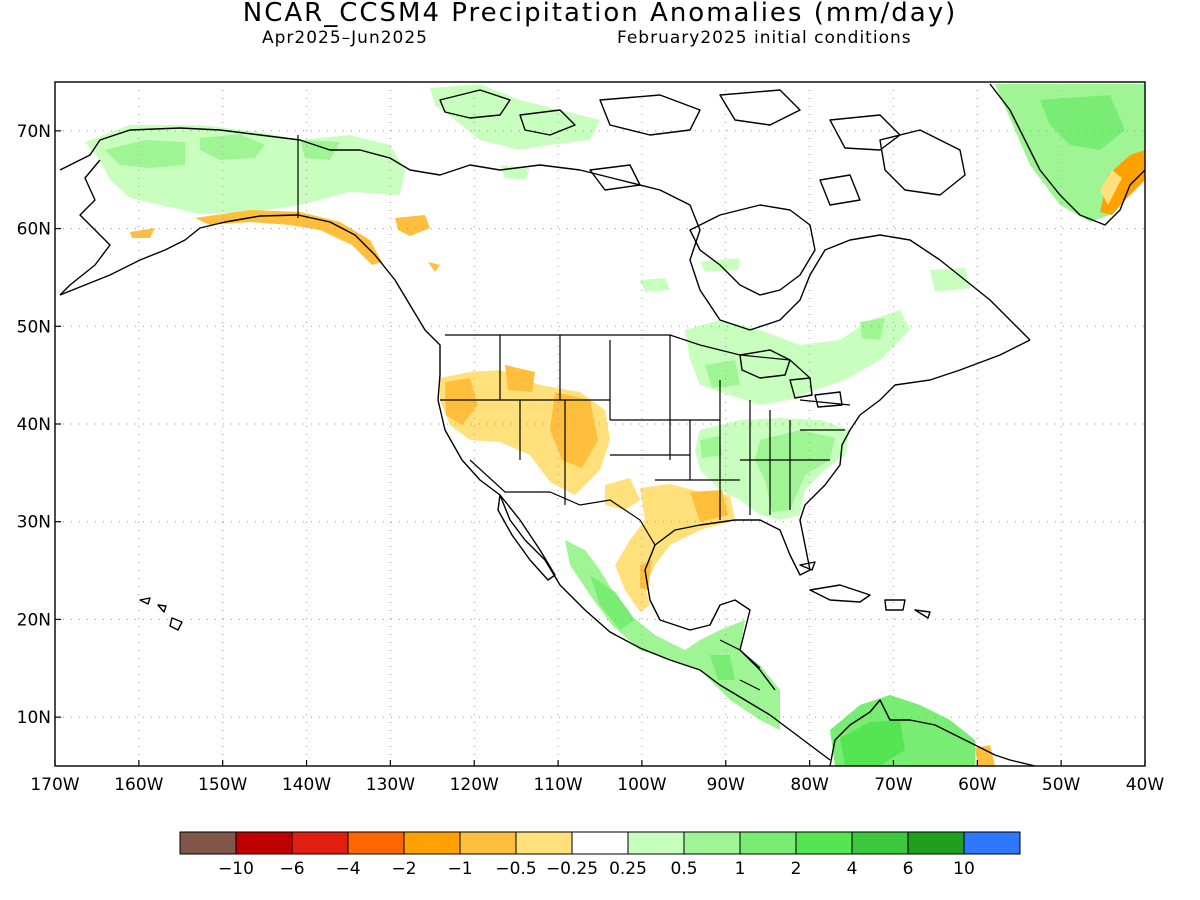 The width and height of the screenshot is (1200, 900). I want to click on colorbar-label: 4, so click(852, 869).